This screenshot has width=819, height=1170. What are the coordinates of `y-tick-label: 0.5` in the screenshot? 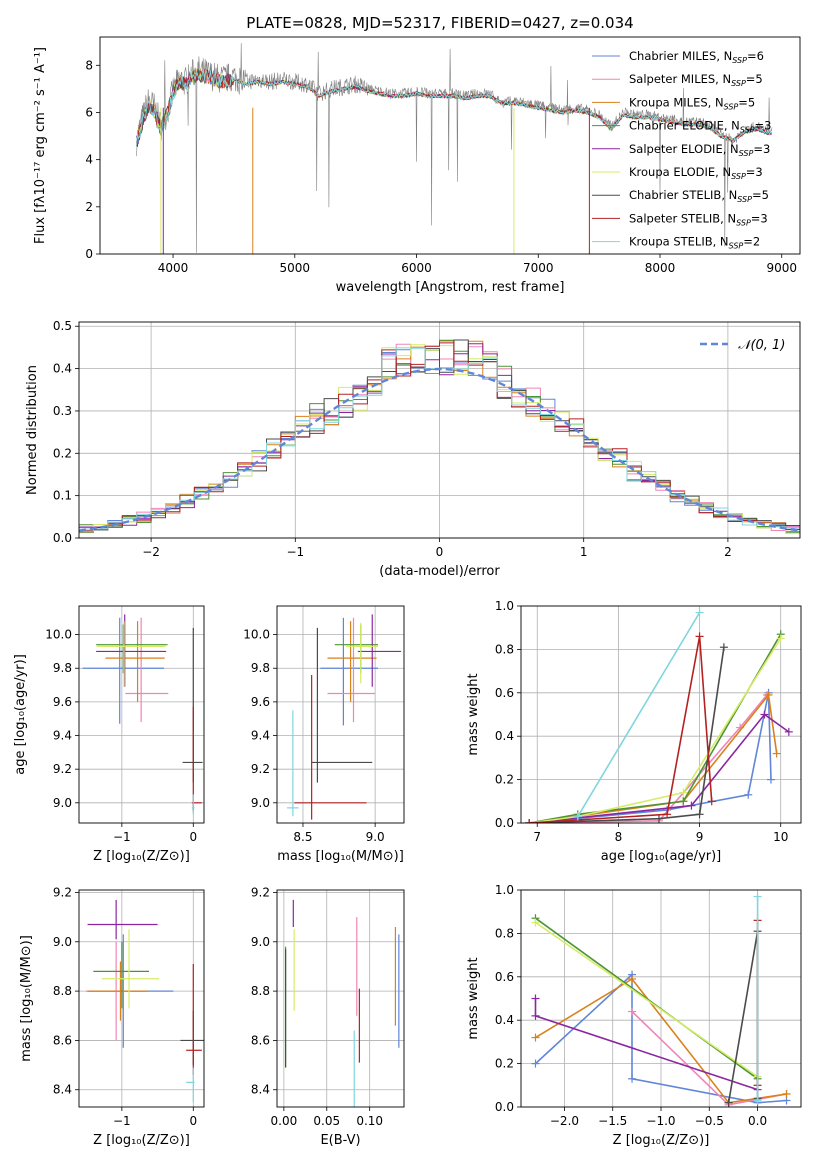 It's located at (62, 326).